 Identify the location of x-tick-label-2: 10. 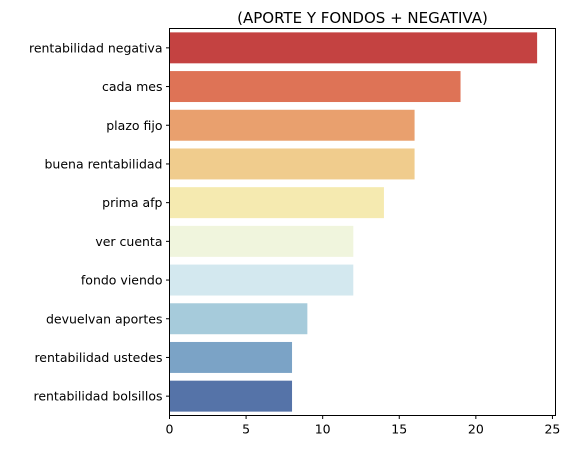
(323, 429).